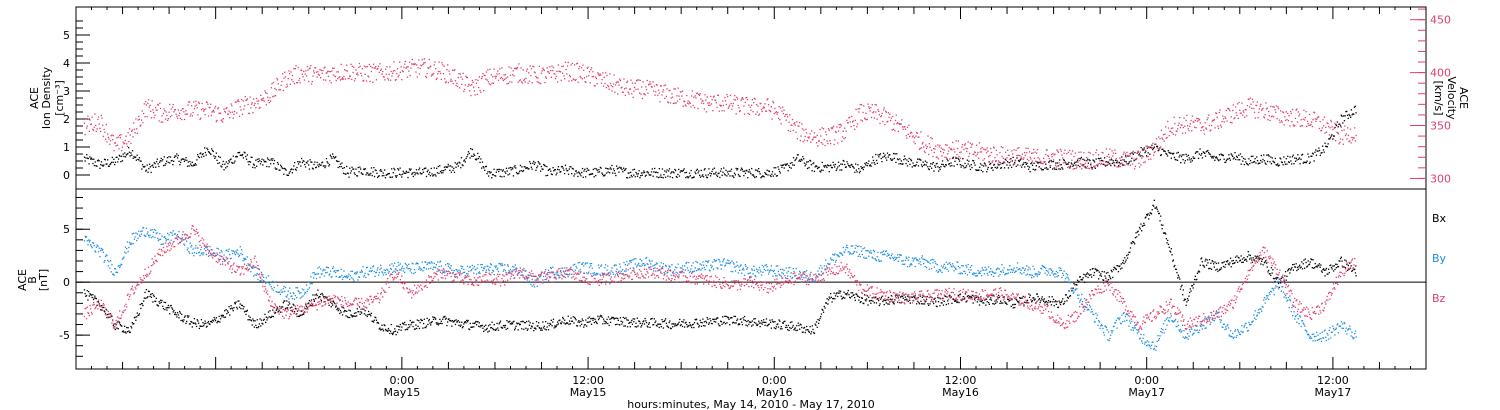 The width and height of the screenshot is (1500, 410). I want to click on density-tick-label: 2, so click(66, 119).